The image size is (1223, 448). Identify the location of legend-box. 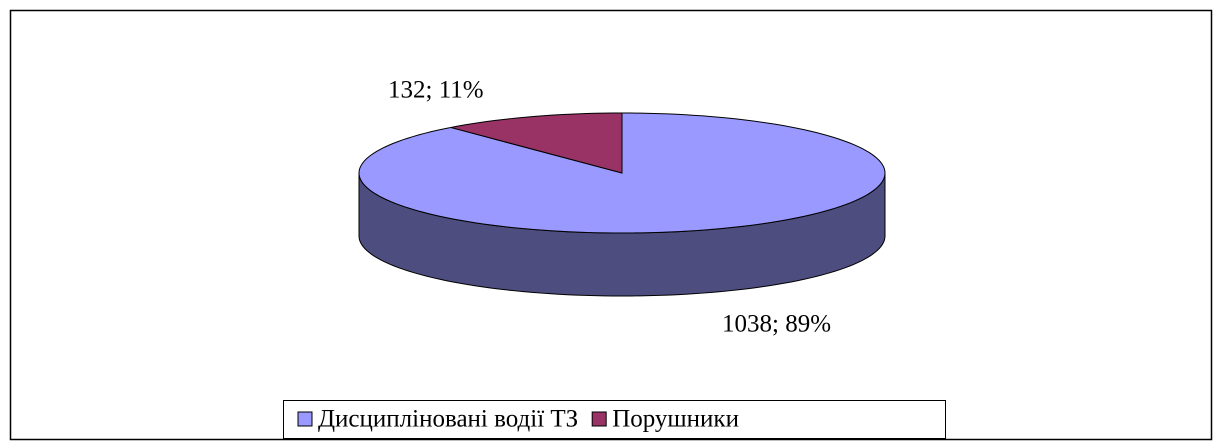
(614, 419).